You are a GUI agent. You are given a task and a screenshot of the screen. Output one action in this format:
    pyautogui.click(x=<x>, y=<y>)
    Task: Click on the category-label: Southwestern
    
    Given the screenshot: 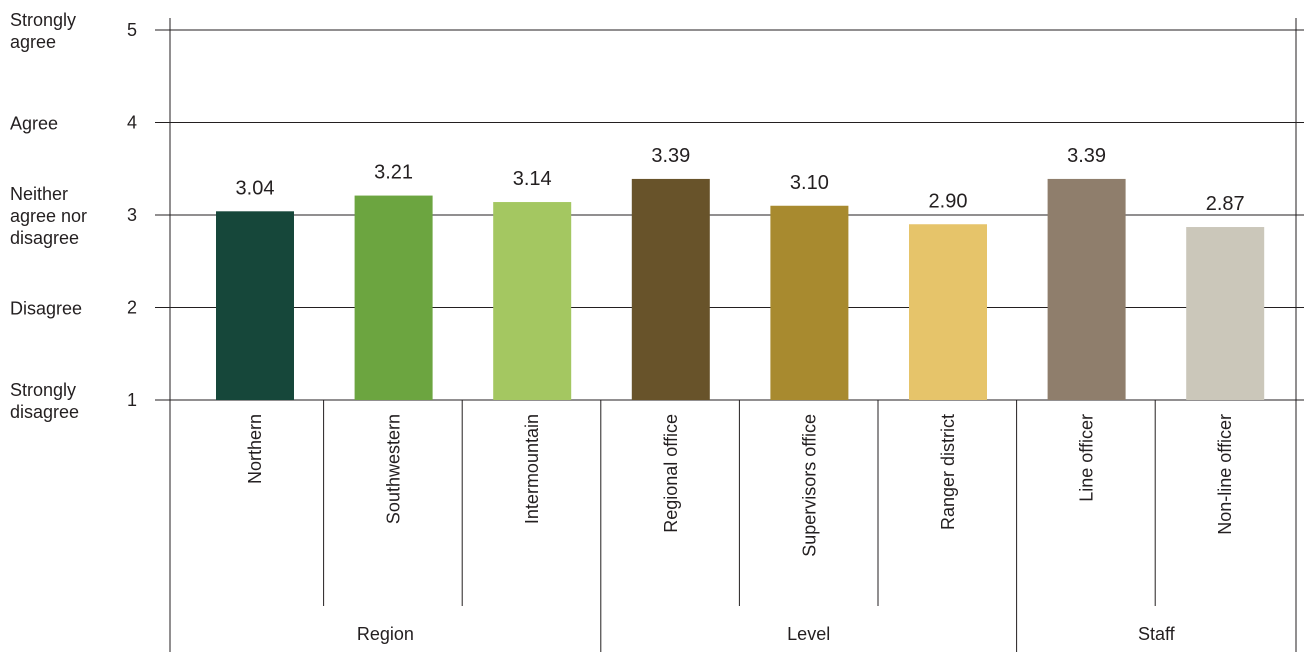 What is the action you would take?
    pyautogui.click(x=394, y=469)
    